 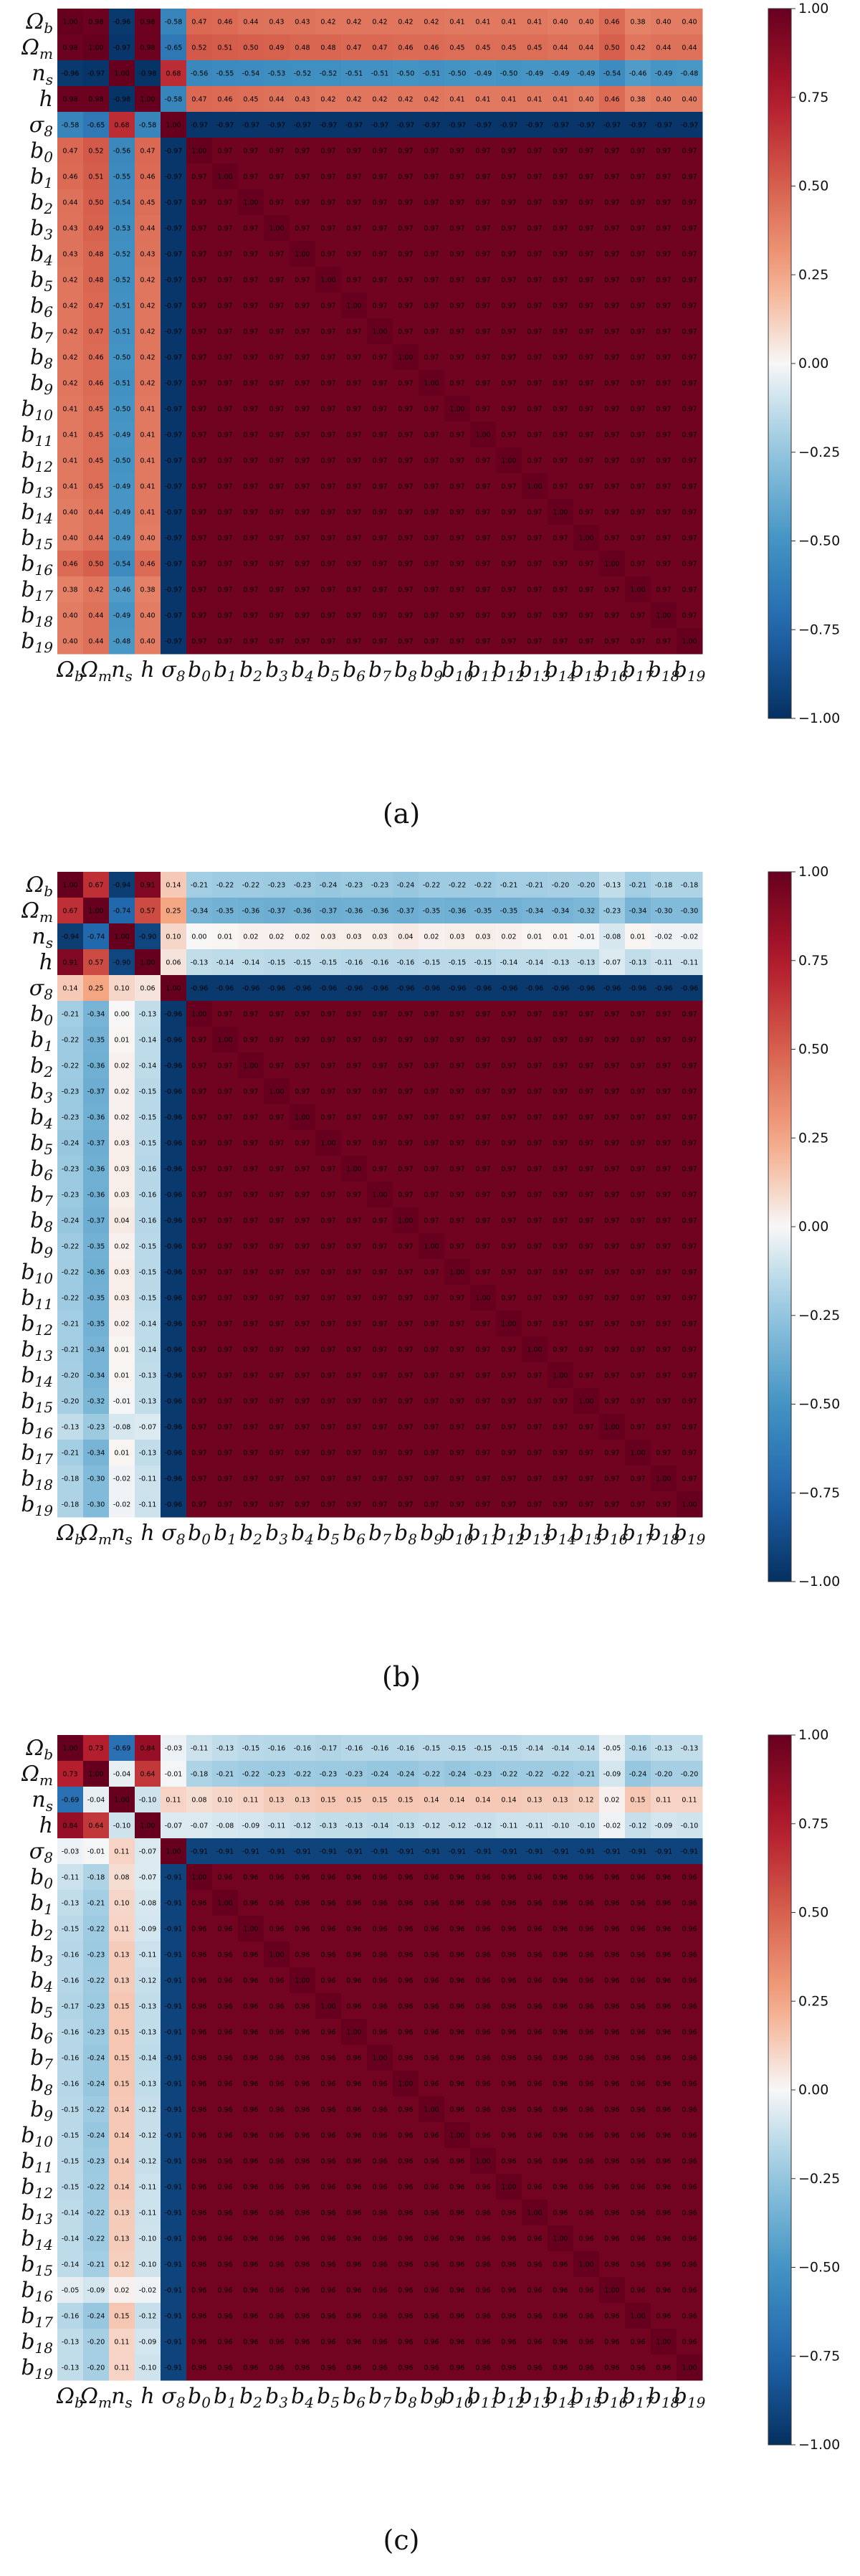 I want to click on cell-value-label: 0.02, so click(x=250, y=937).